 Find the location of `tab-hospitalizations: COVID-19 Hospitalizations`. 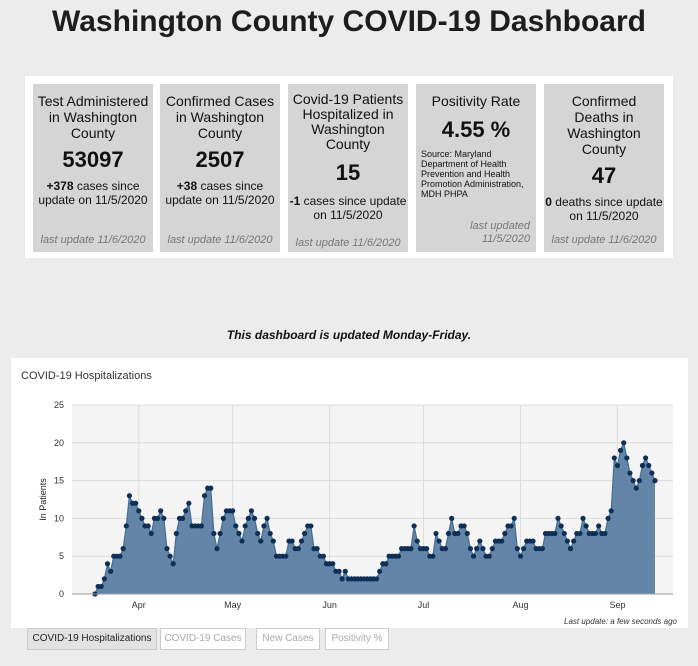

tab-hospitalizations: COVID-19 Hospitalizations is located at coordinates (92, 639).